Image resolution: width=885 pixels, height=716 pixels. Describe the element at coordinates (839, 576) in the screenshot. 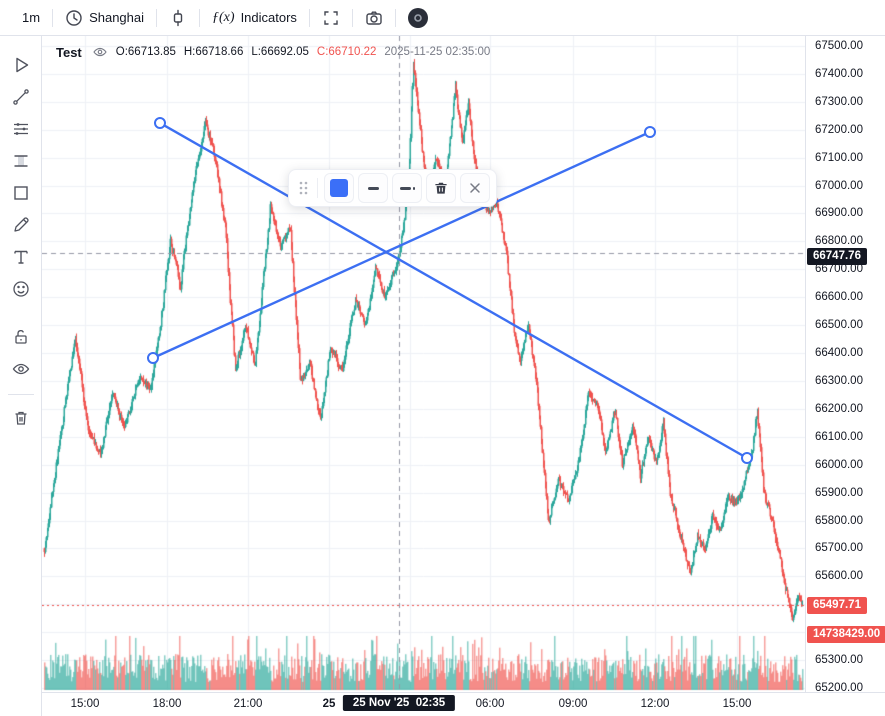

I see `price-axis-label: 65600.00` at that location.